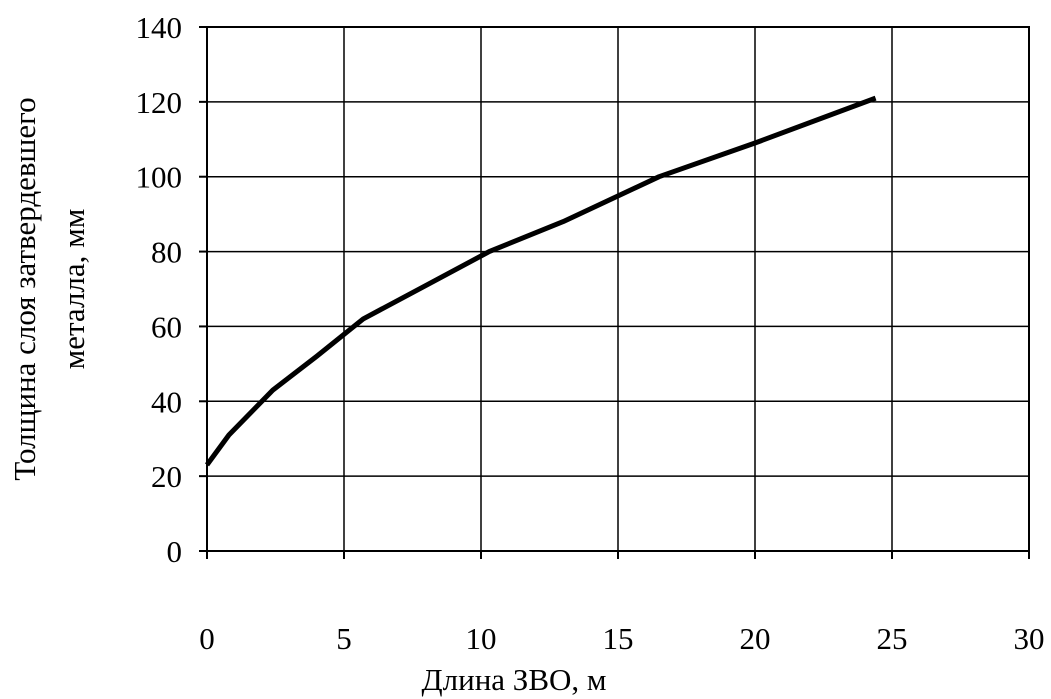 Image resolution: width=1051 pixels, height=699 pixels. What do you see at coordinates (166, 252) in the screenshot?
I see `y-tick-label: 80` at bounding box center [166, 252].